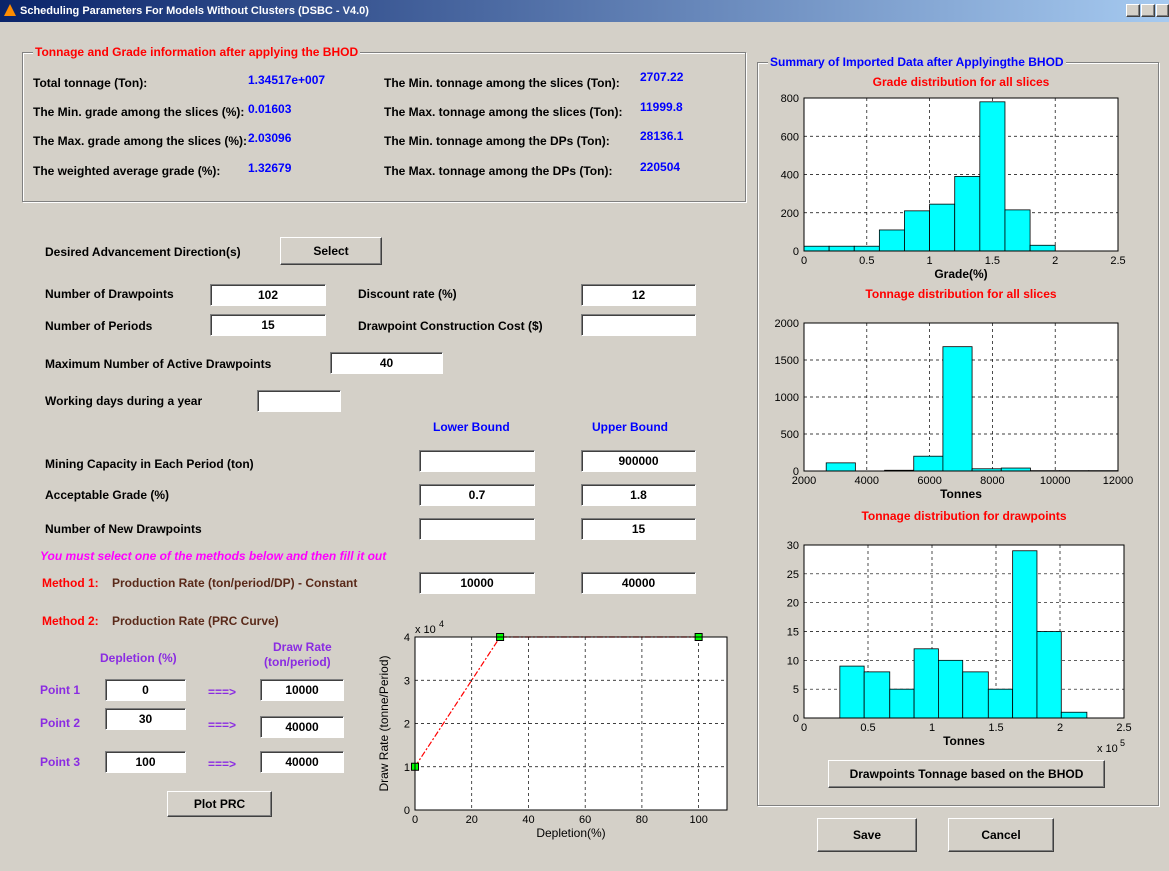  What do you see at coordinates (556, 702) in the screenshot?
I see `line-series` at bounding box center [556, 702].